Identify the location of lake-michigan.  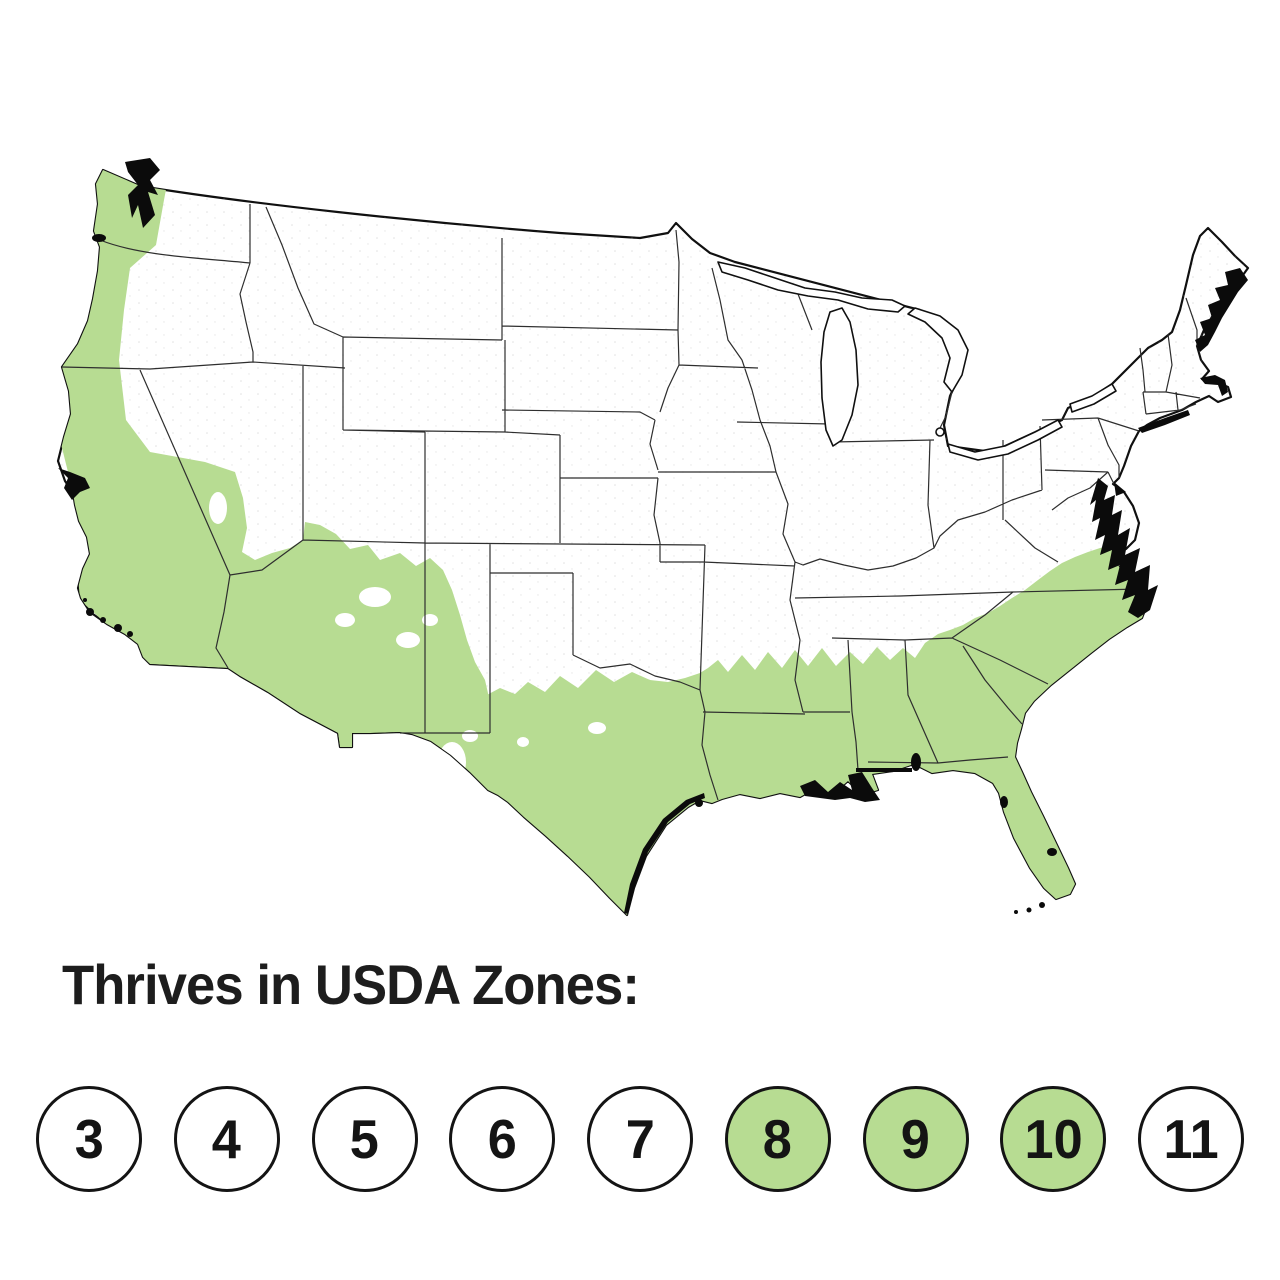
(839, 377).